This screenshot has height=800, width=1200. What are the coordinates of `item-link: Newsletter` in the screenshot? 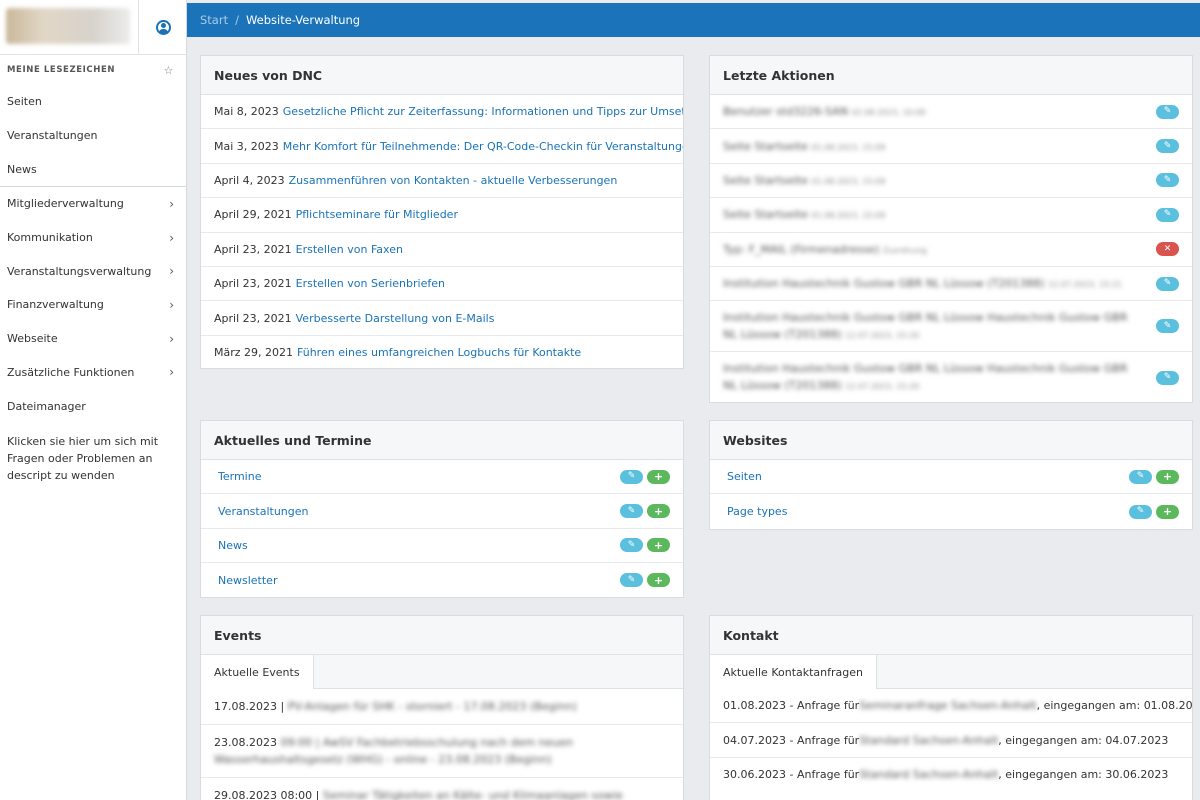 It's located at (248, 580).